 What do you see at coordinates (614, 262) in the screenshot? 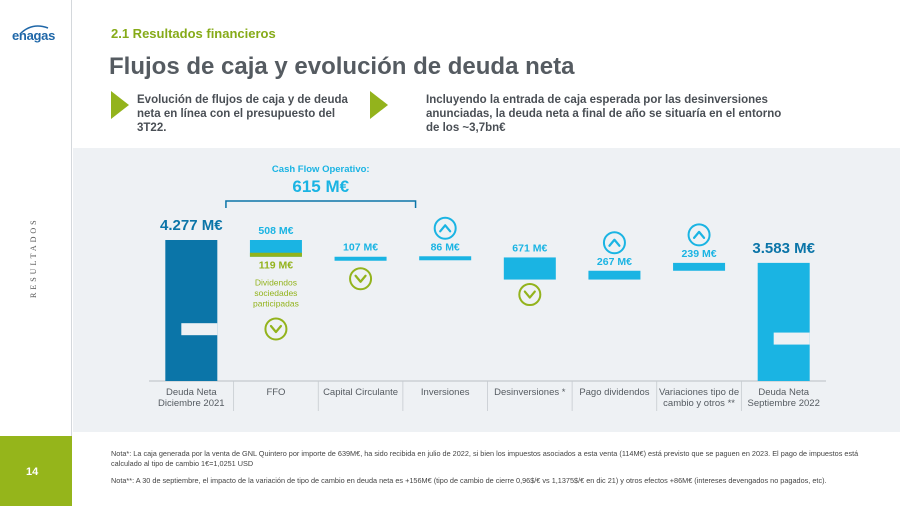
I see `data-label: 267 M€` at bounding box center [614, 262].